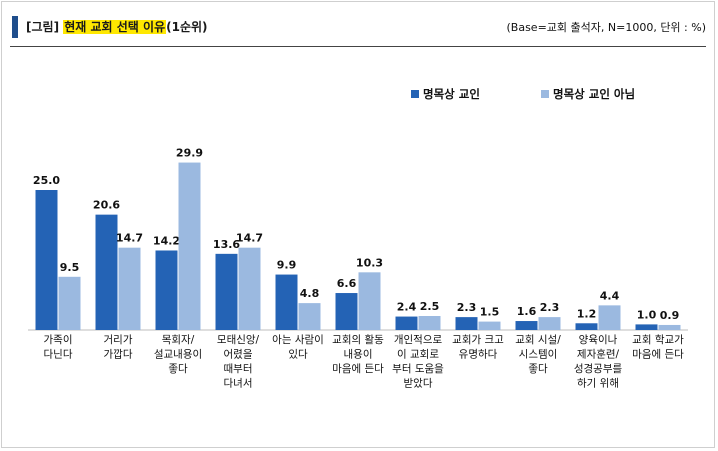 The height and width of the screenshot is (451, 718). Describe the element at coordinates (298, 339) in the screenshot. I see `category-label-line: 아는 사람이` at that location.